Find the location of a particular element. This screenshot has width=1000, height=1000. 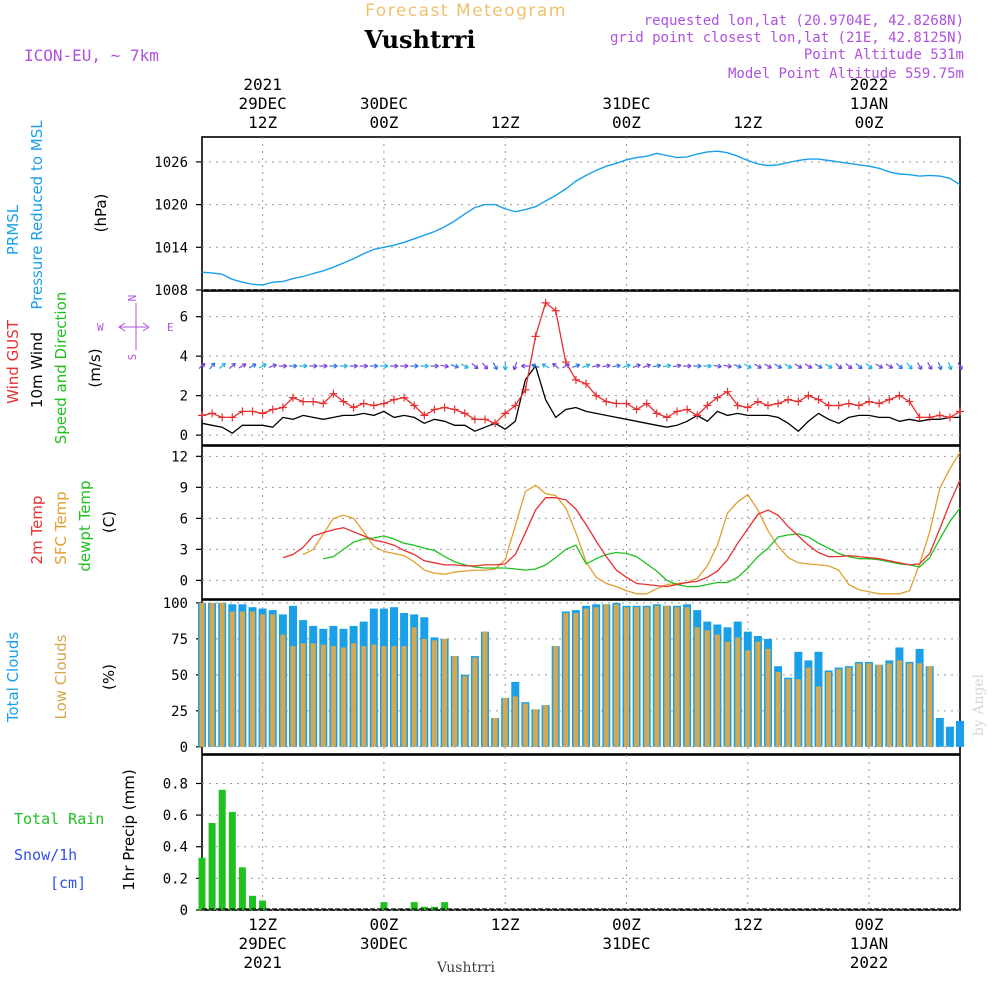

top-time-label: 12Z is located at coordinates (262, 122).